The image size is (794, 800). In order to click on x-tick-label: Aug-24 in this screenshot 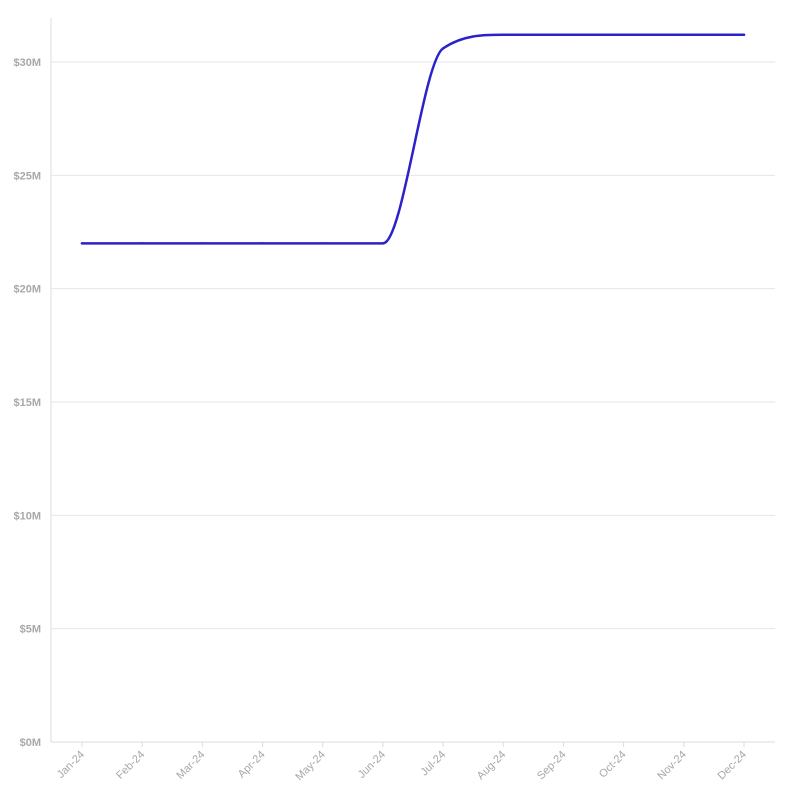, I will do `click(492, 766)`.